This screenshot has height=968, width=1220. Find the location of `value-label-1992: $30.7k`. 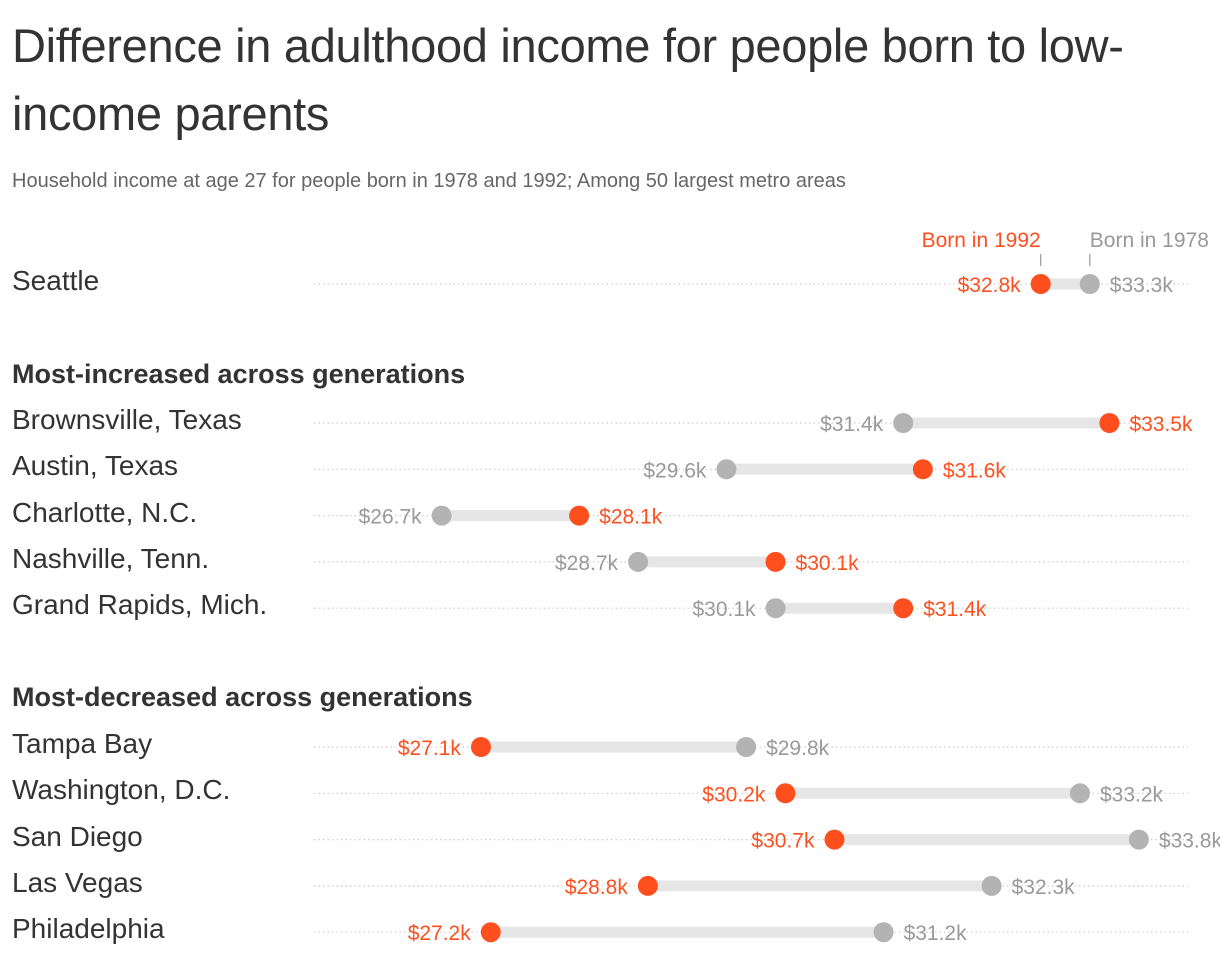

value-label-1992: $30.7k is located at coordinates (783, 841).